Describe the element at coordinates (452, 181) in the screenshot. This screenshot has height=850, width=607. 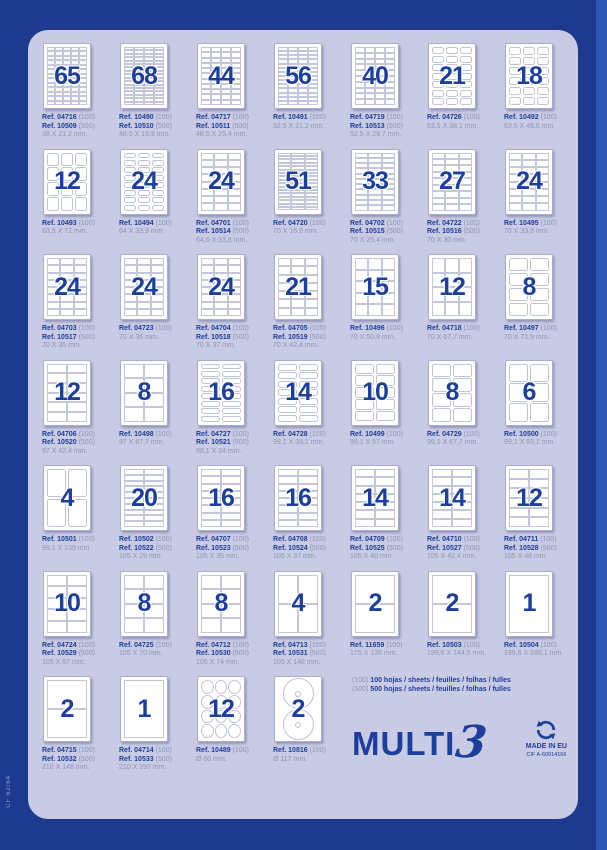
I see `label-sheet-preview: 27` at that location.